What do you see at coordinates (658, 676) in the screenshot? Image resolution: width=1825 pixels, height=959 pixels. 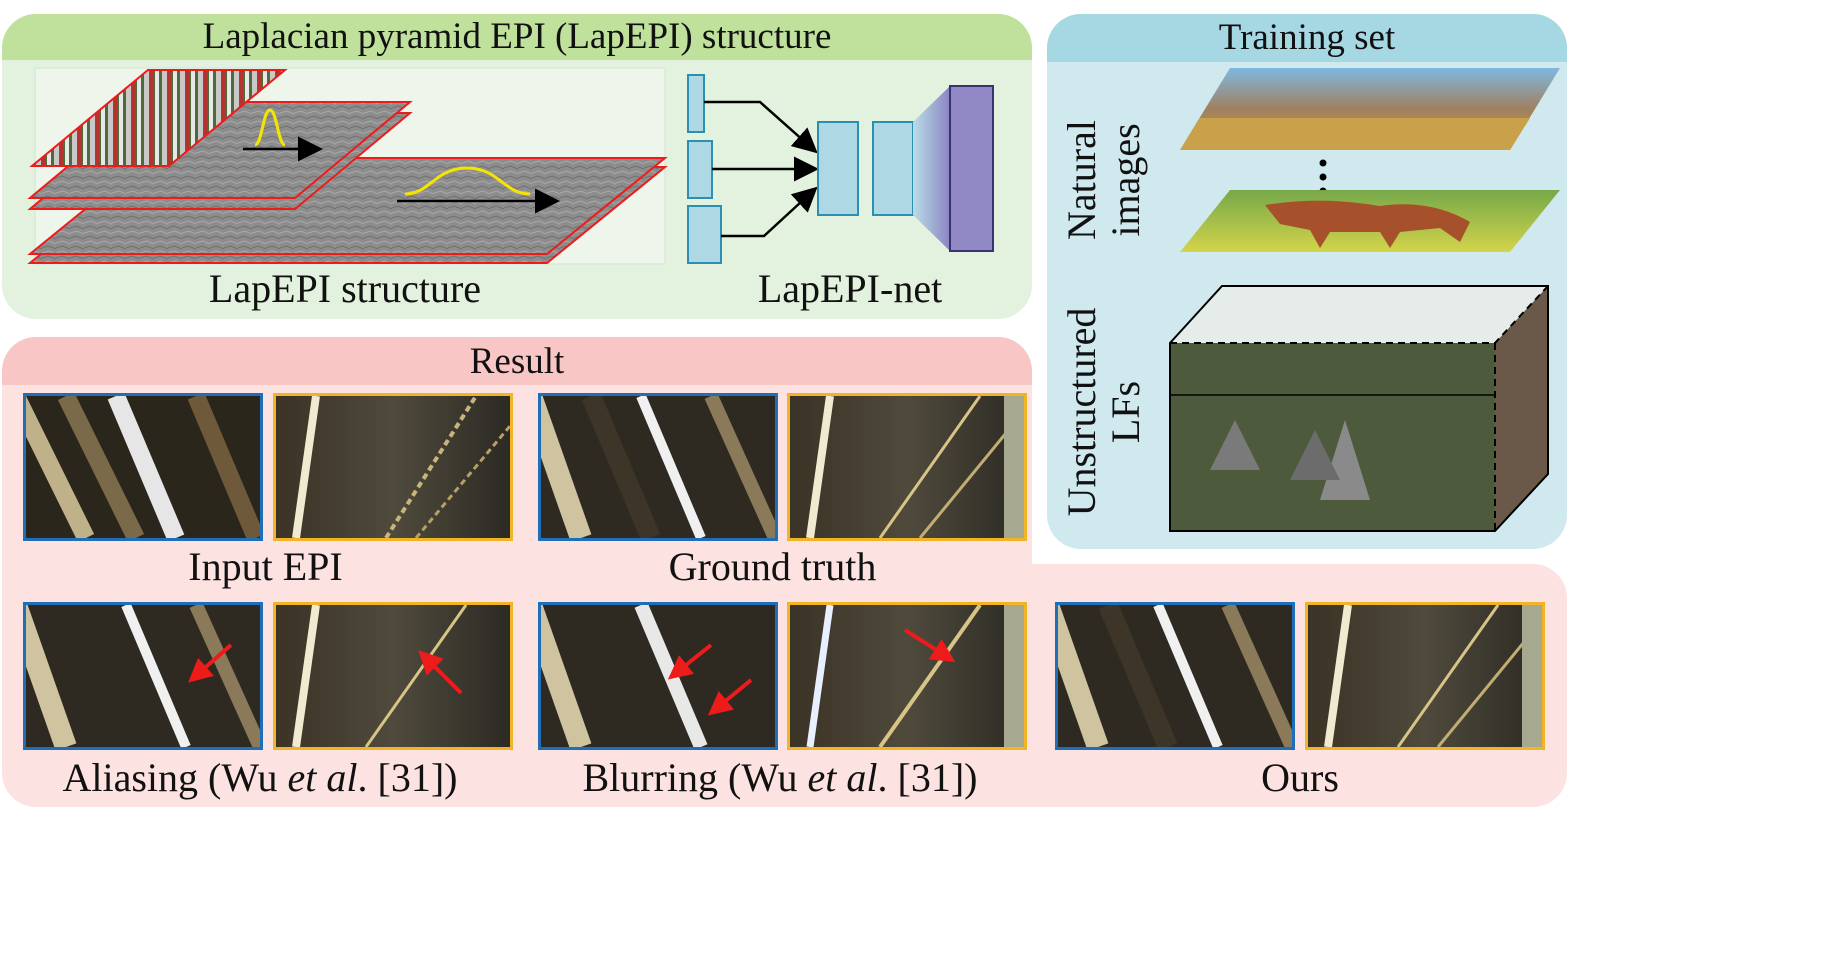 I see `blurring-blue-crop` at bounding box center [658, 676].